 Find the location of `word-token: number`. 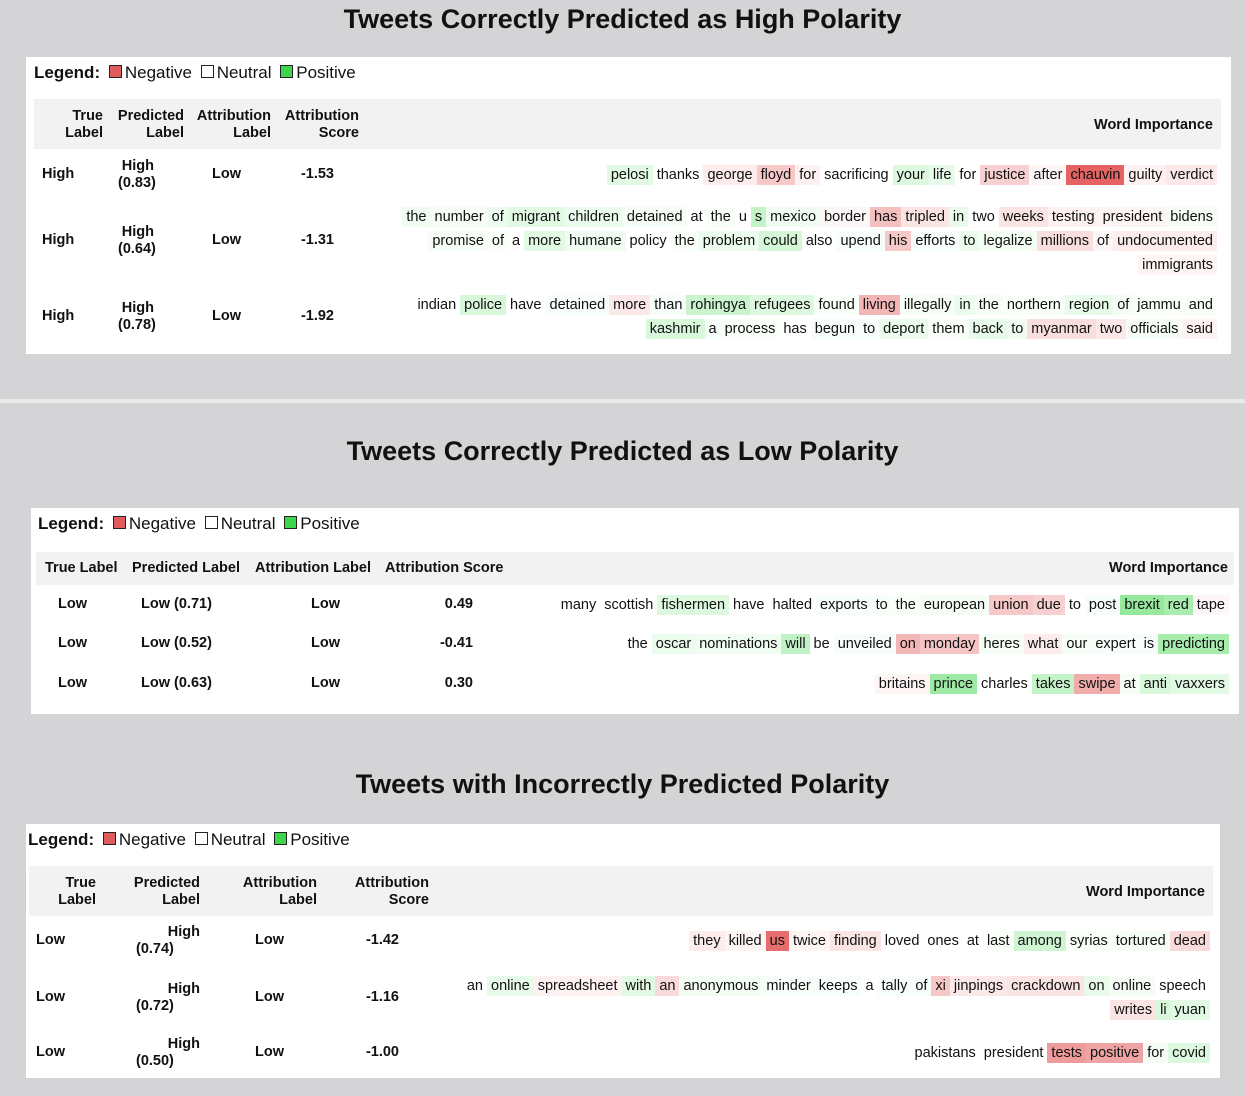

word-token: number is located at coordinates (459, 217).